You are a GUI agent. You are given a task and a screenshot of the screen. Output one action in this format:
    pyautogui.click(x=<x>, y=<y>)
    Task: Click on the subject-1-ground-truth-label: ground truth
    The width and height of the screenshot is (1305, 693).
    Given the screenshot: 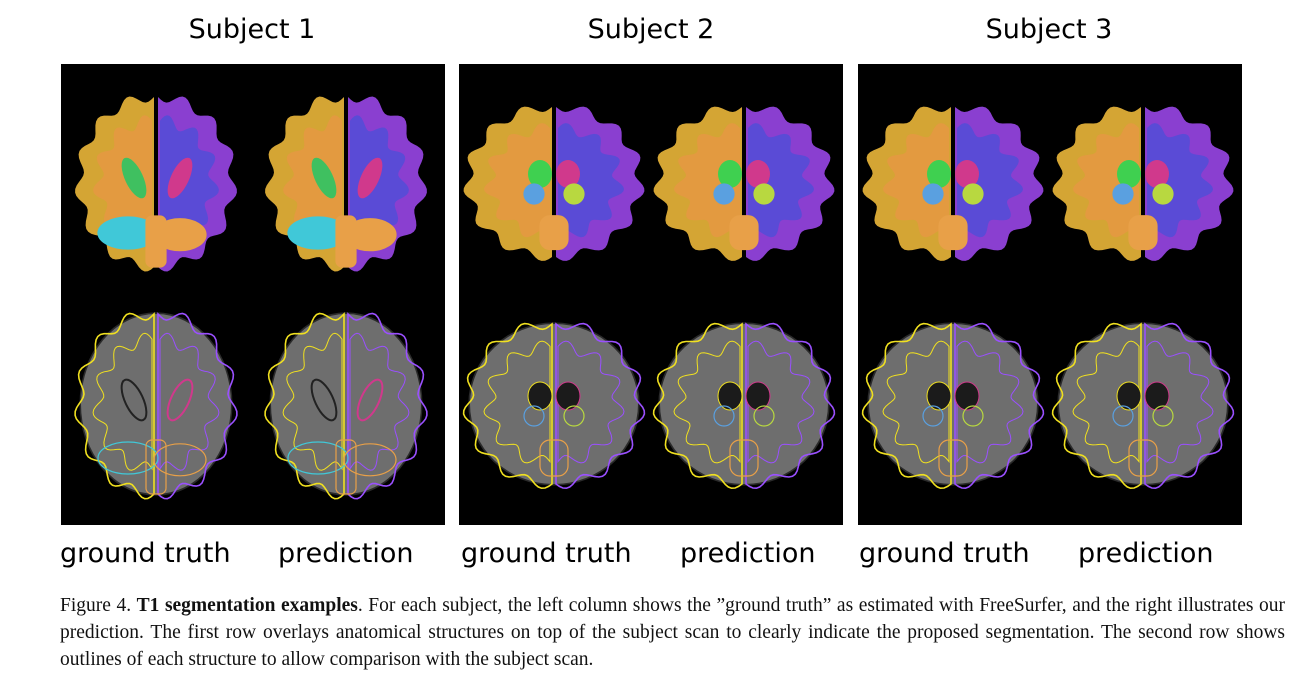 What is the action you would take?
    pyautogui.click(x=145, y=553)
    